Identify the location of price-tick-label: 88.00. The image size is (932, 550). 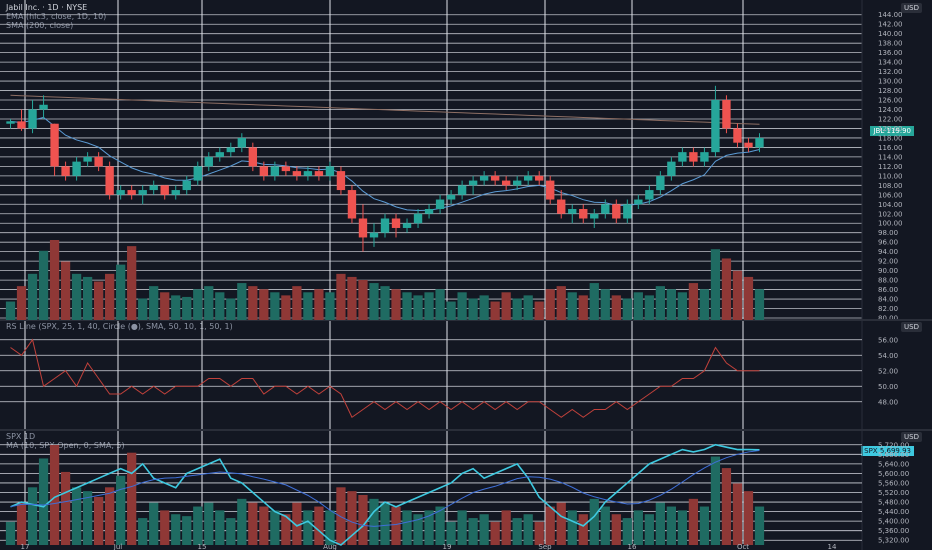
(888, 281).